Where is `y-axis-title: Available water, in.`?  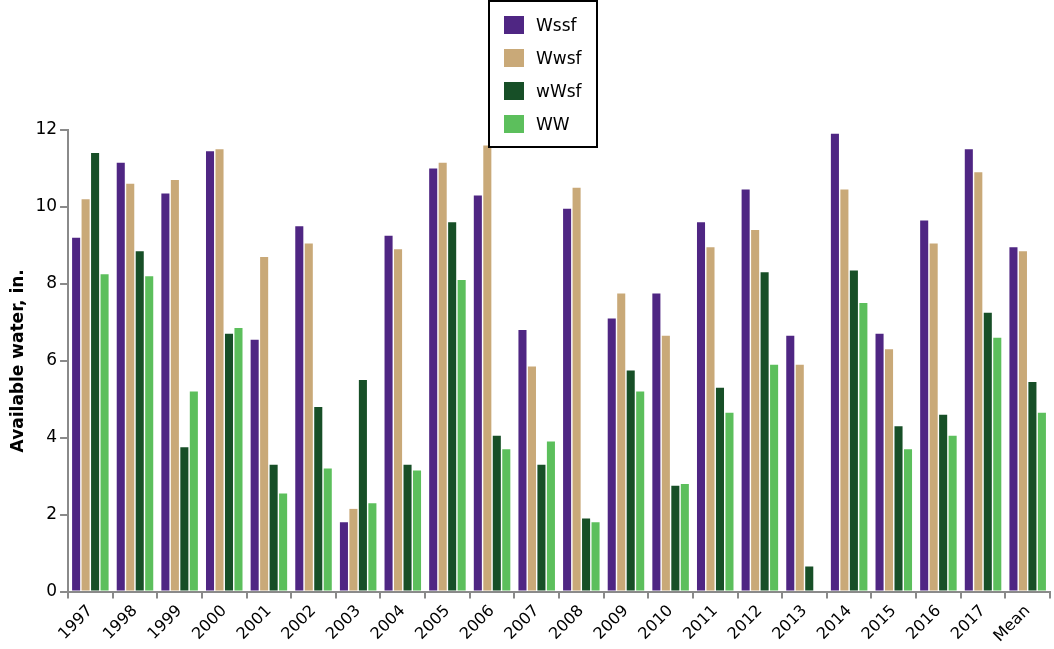 y-axis-title: Available water, in. is located at coordinates (16, 361).